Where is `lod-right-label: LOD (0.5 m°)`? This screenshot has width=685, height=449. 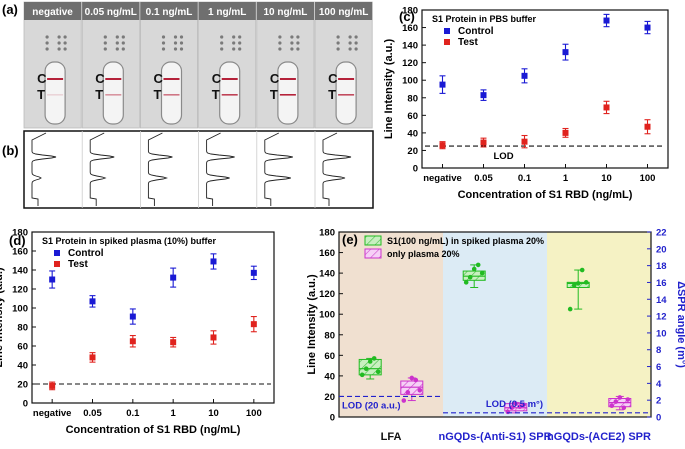
lod-right-label: LOD (0.5 m°) is located at coordinates (514, 404).